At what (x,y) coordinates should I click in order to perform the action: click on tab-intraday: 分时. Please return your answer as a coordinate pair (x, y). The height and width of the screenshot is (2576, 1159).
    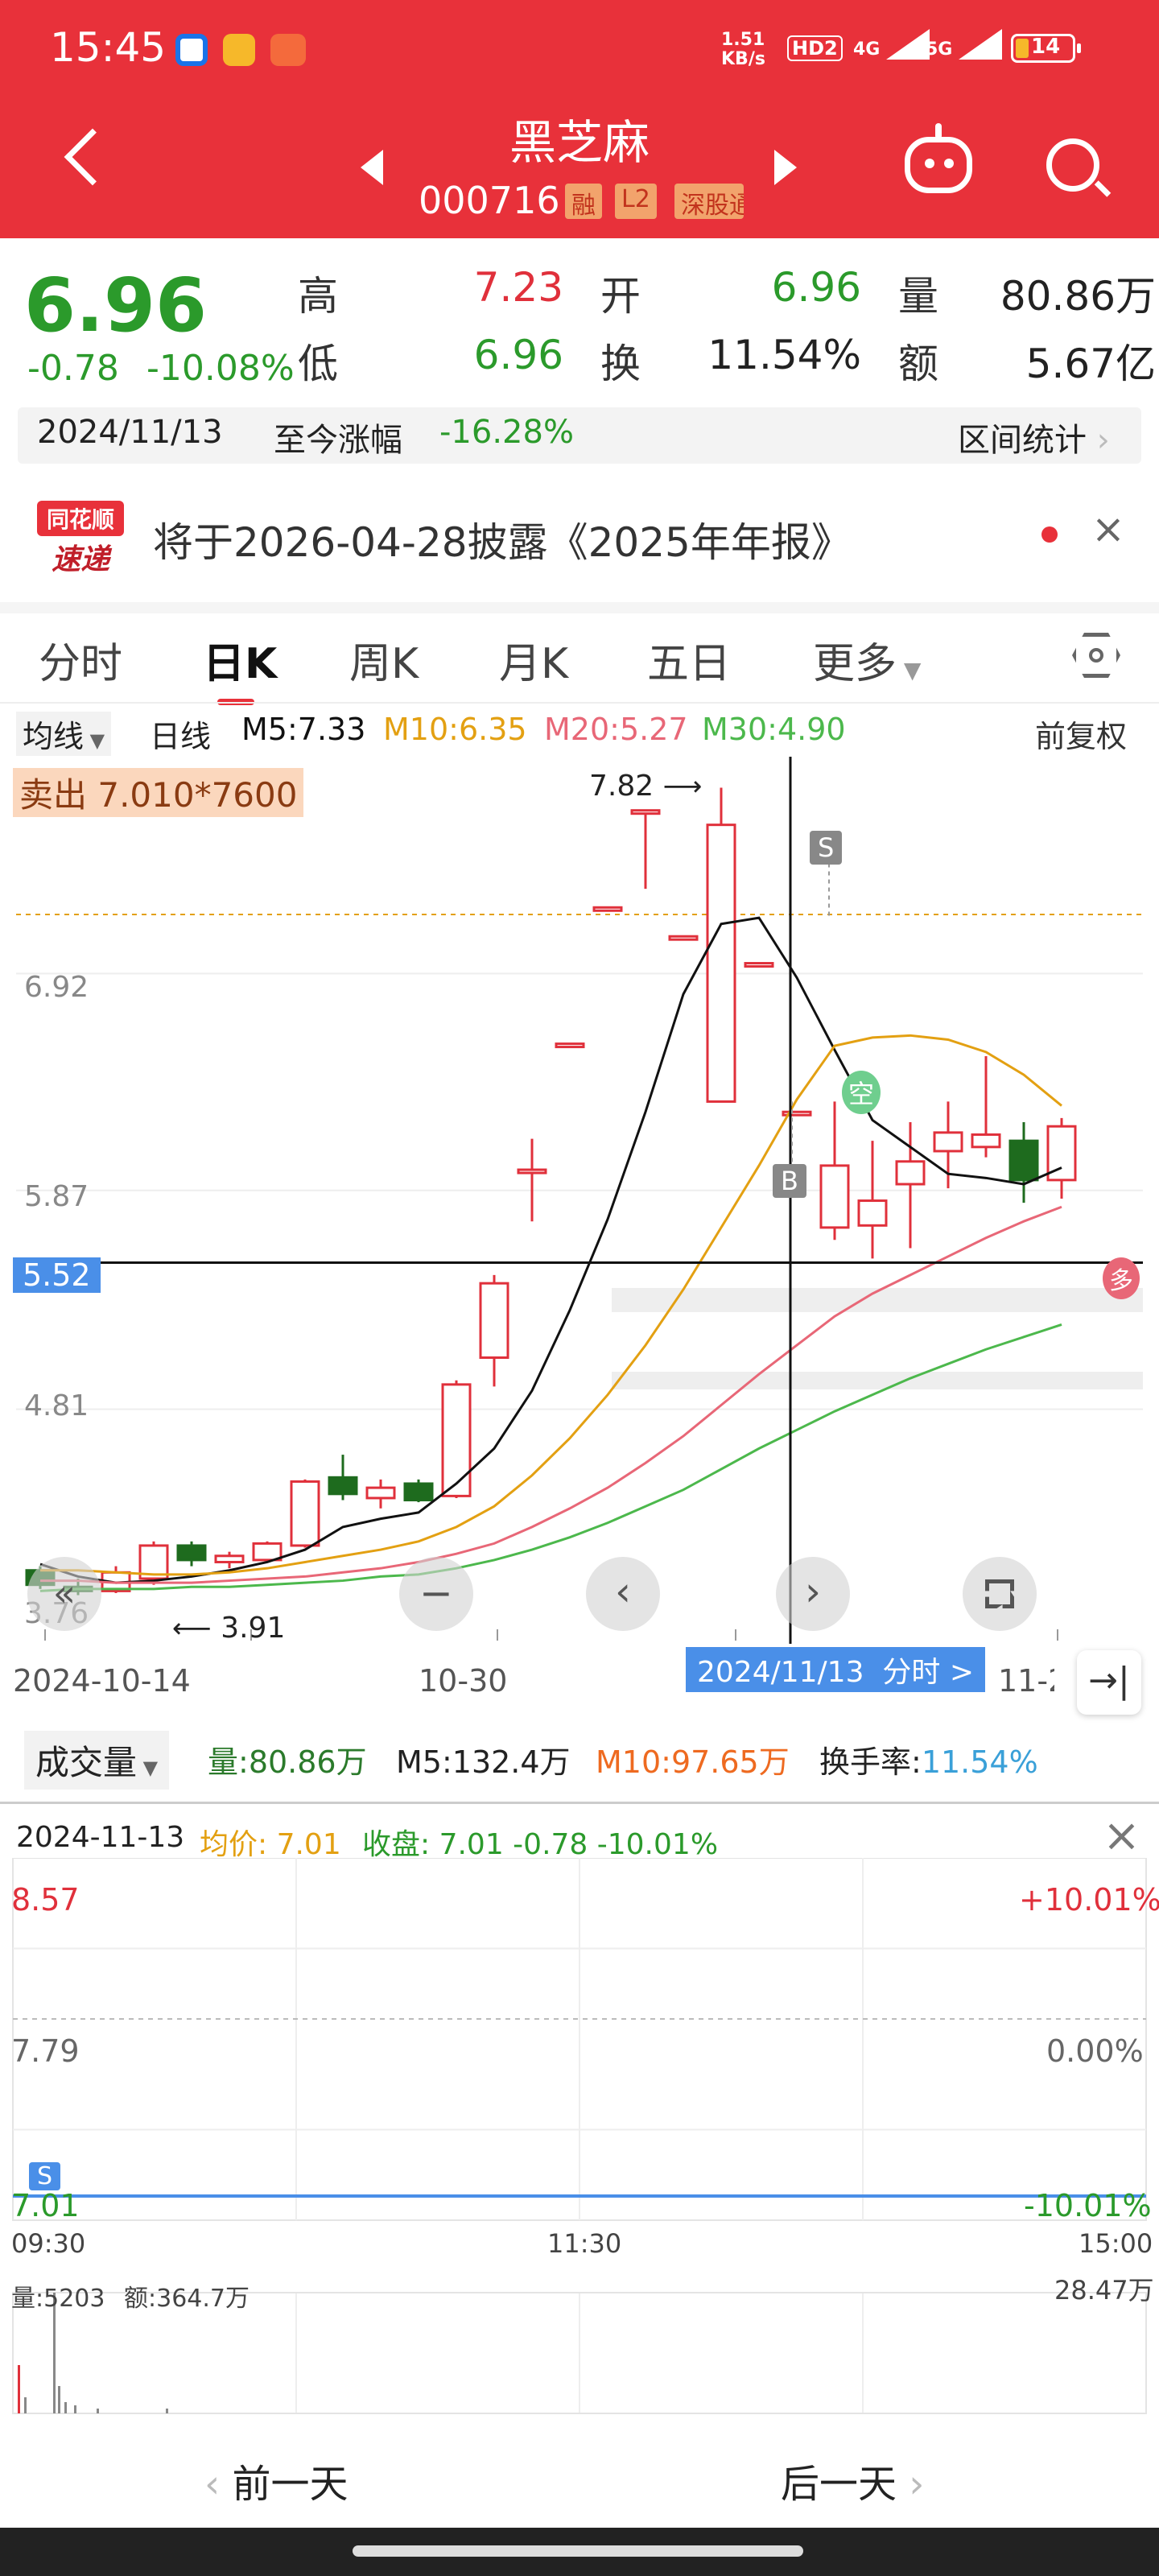
    Looking at the image, I should click on (81, 664).